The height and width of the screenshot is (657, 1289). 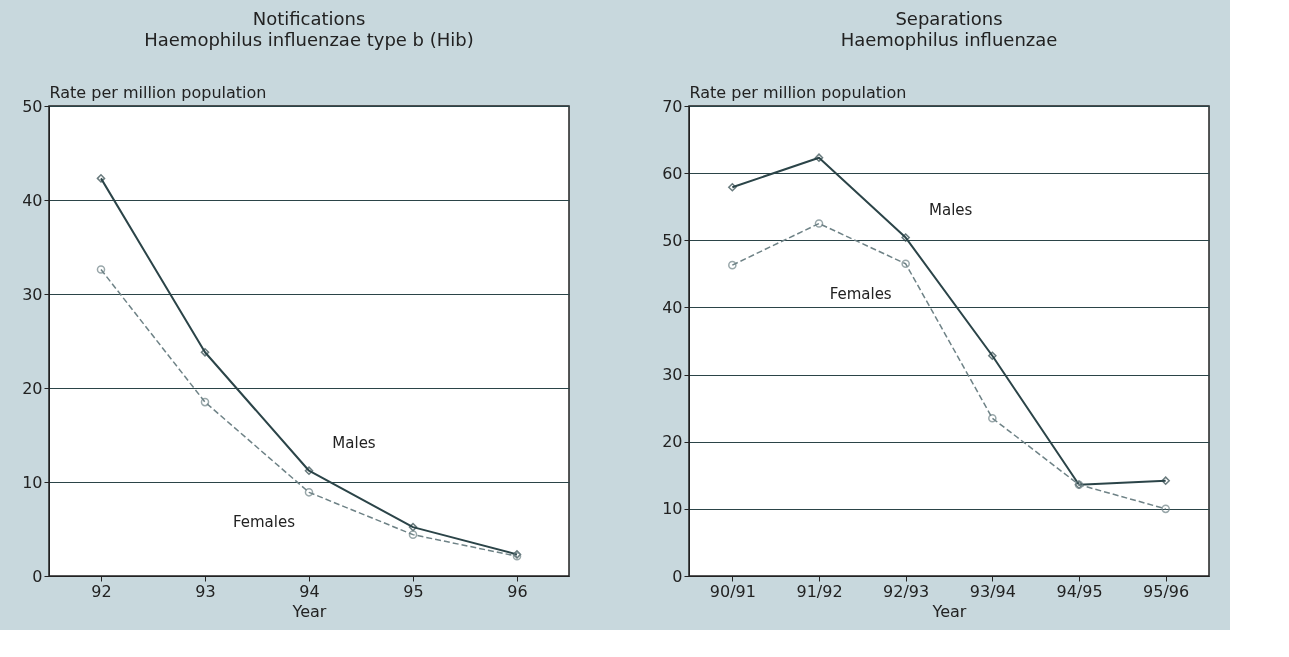 I want to click on x-tick-label: 93, so click(x=205, y=591).